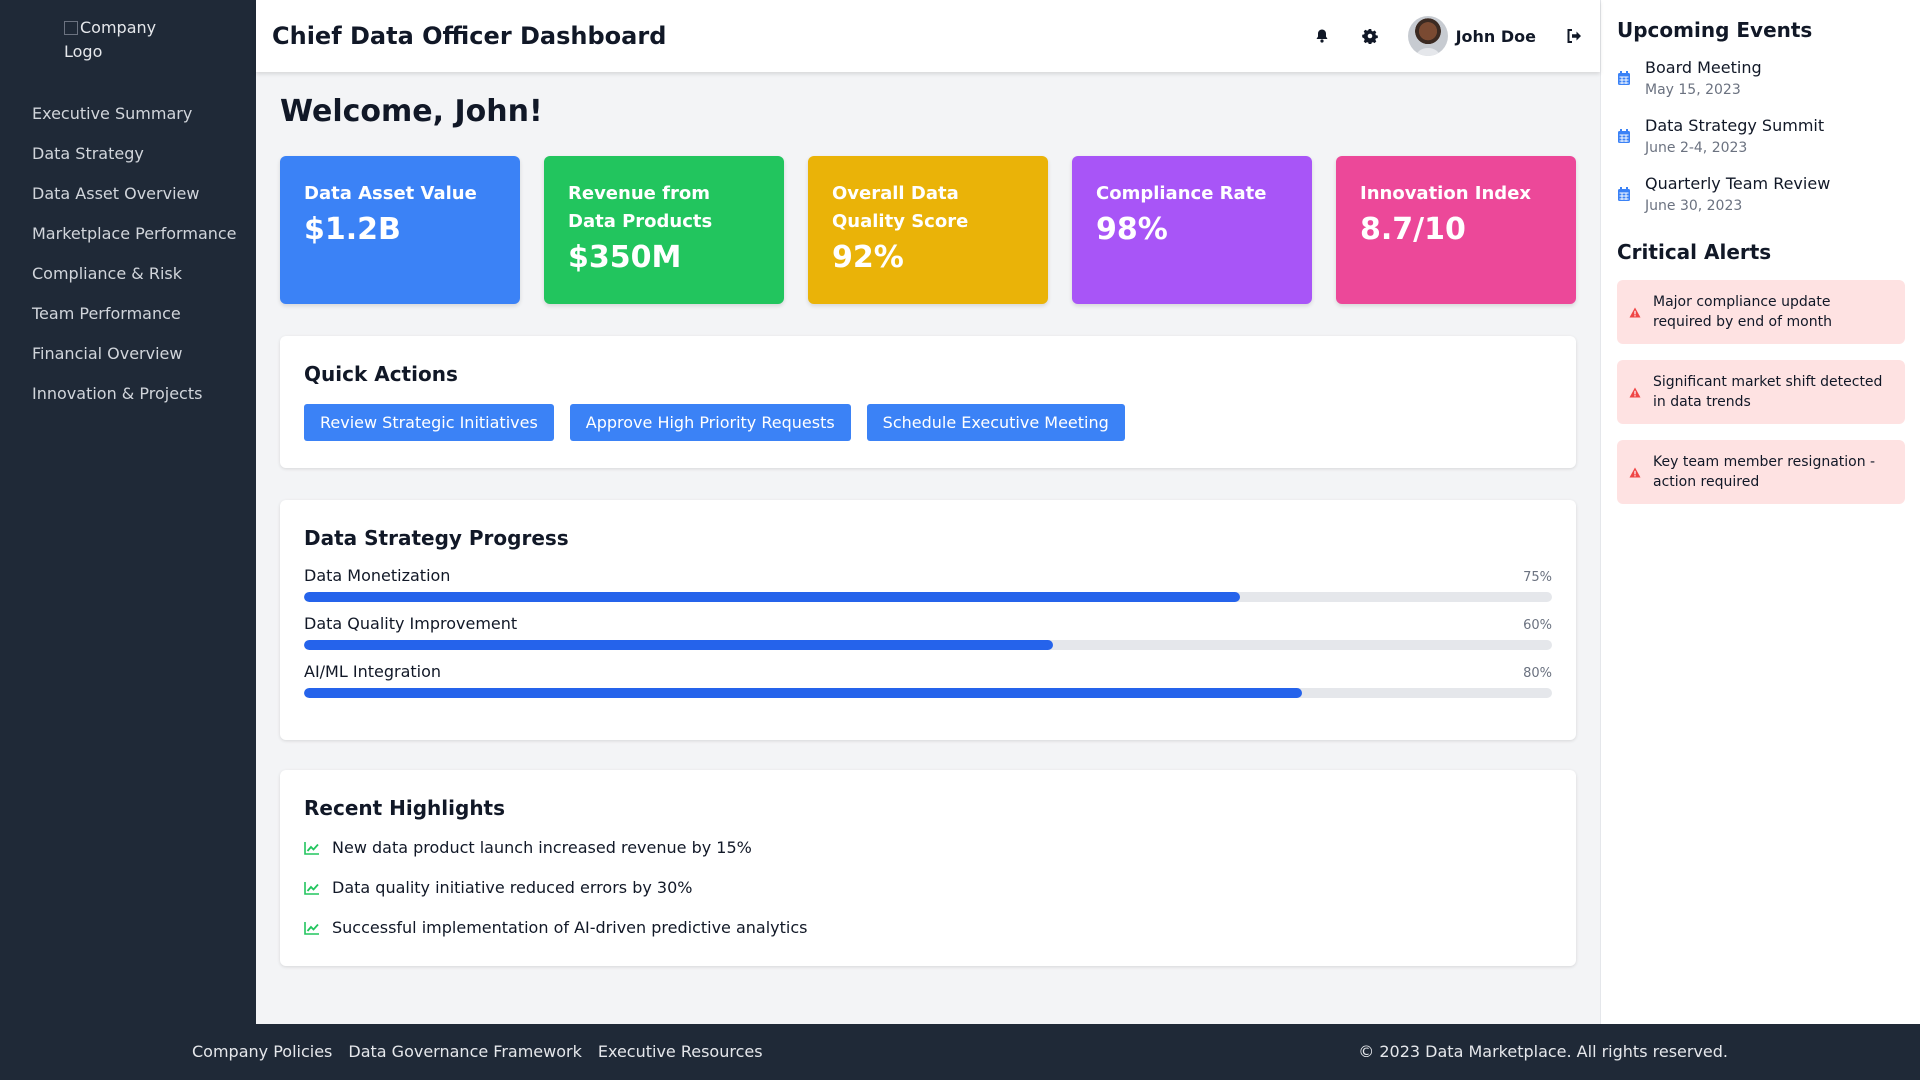  I want to click on event-item: Board Meeting May 15, 2023, so click(1760, 79).